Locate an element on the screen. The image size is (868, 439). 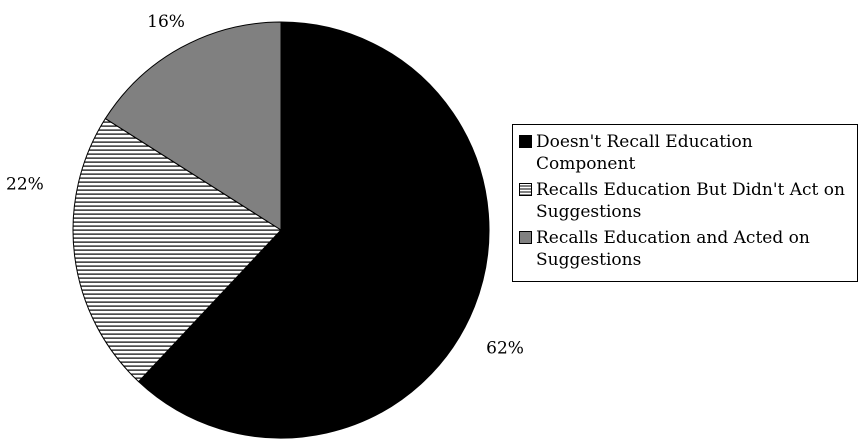
pie-slice-recalls-acted is located at coordinates (193, 126).